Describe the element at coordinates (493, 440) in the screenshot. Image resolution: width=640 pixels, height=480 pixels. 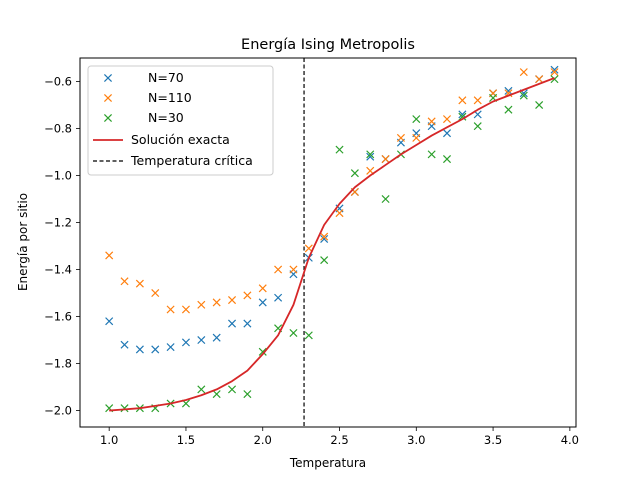
I see `x-tick-label: 3.5` at that location.